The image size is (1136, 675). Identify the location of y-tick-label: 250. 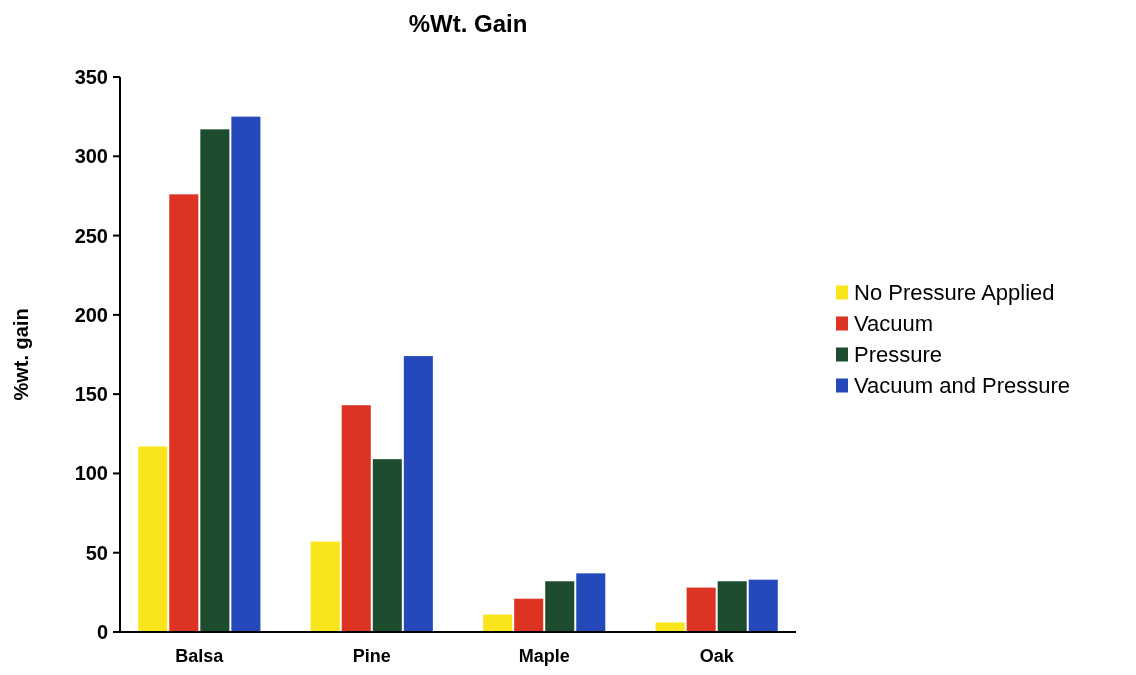
(91, 235).